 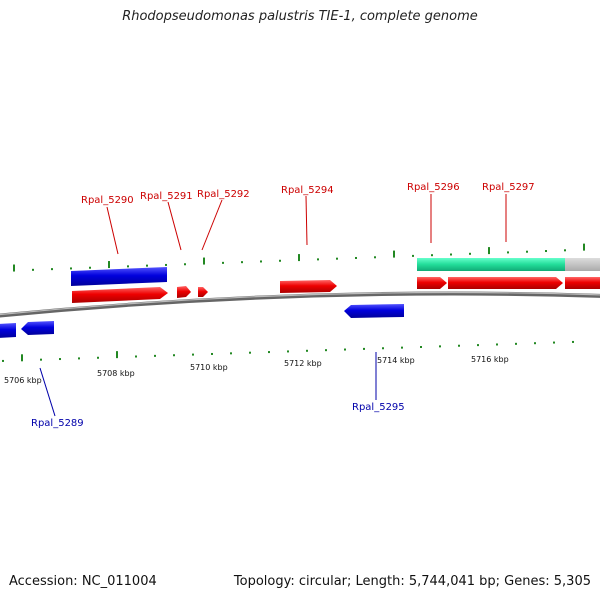 I want to click on gc-content-ticks-bottom, so click(x=288, y=351).